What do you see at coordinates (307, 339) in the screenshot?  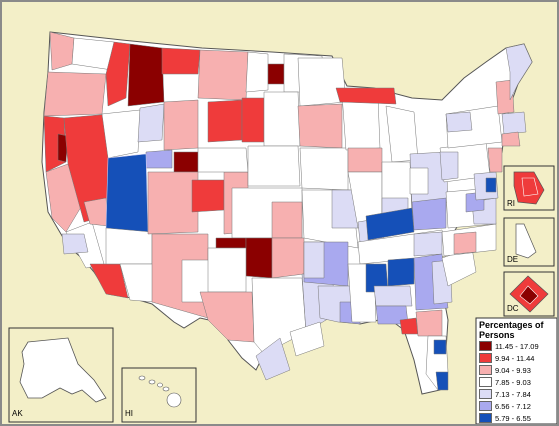 I see `region-tx-southeast` at bounding box center [307, 339].